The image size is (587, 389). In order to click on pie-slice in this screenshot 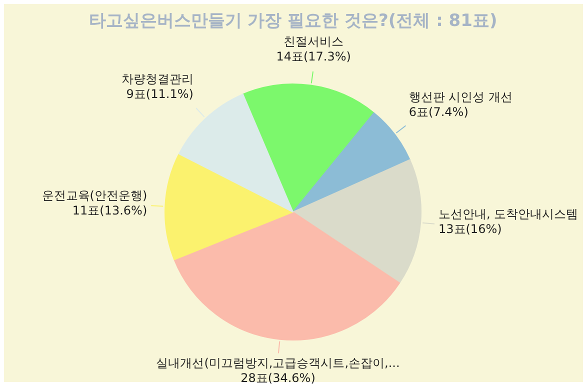, I will do `click(351, 162)`.